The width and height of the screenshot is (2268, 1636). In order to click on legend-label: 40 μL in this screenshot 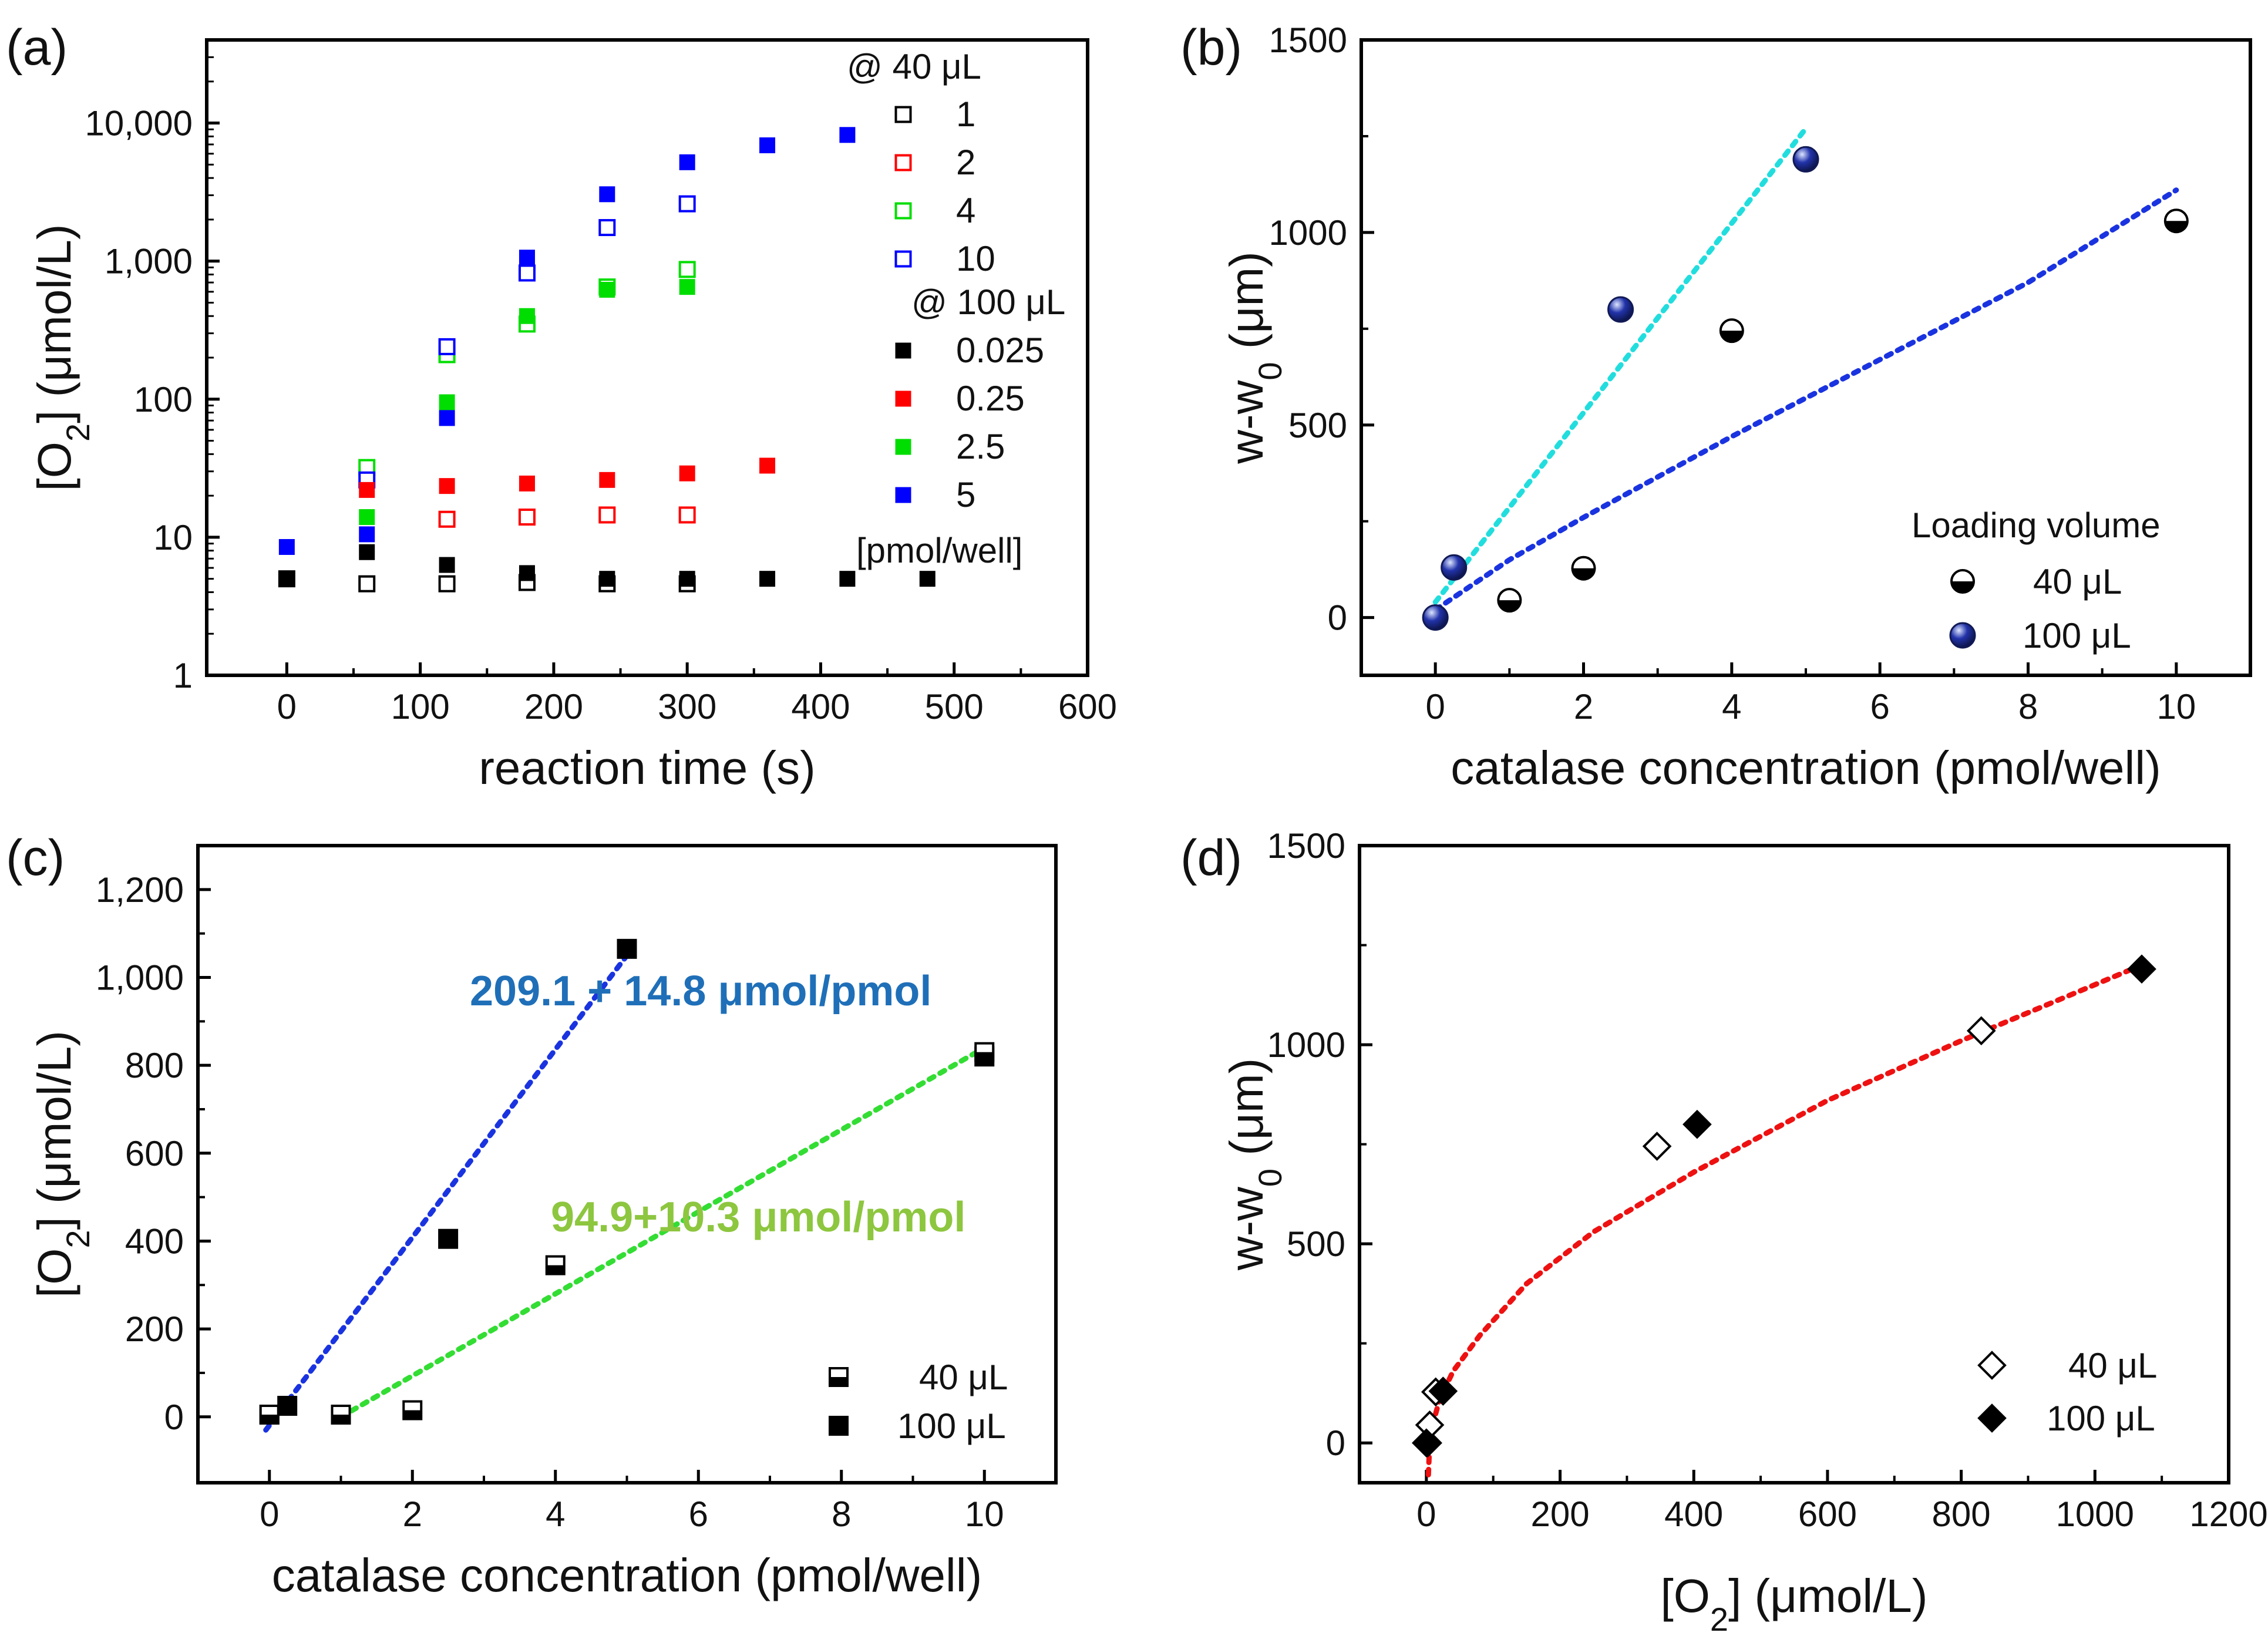, I will do `click(2112, 1365)`.